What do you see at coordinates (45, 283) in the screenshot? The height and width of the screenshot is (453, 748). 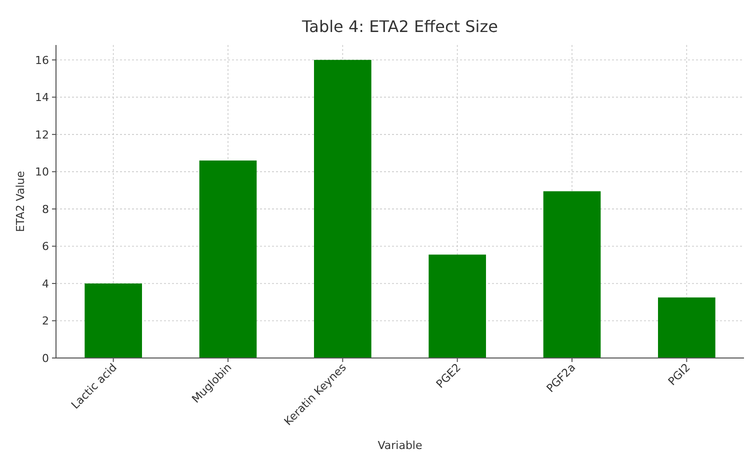 I see `y-tick-label: 4` at bounding box center [45, 283].